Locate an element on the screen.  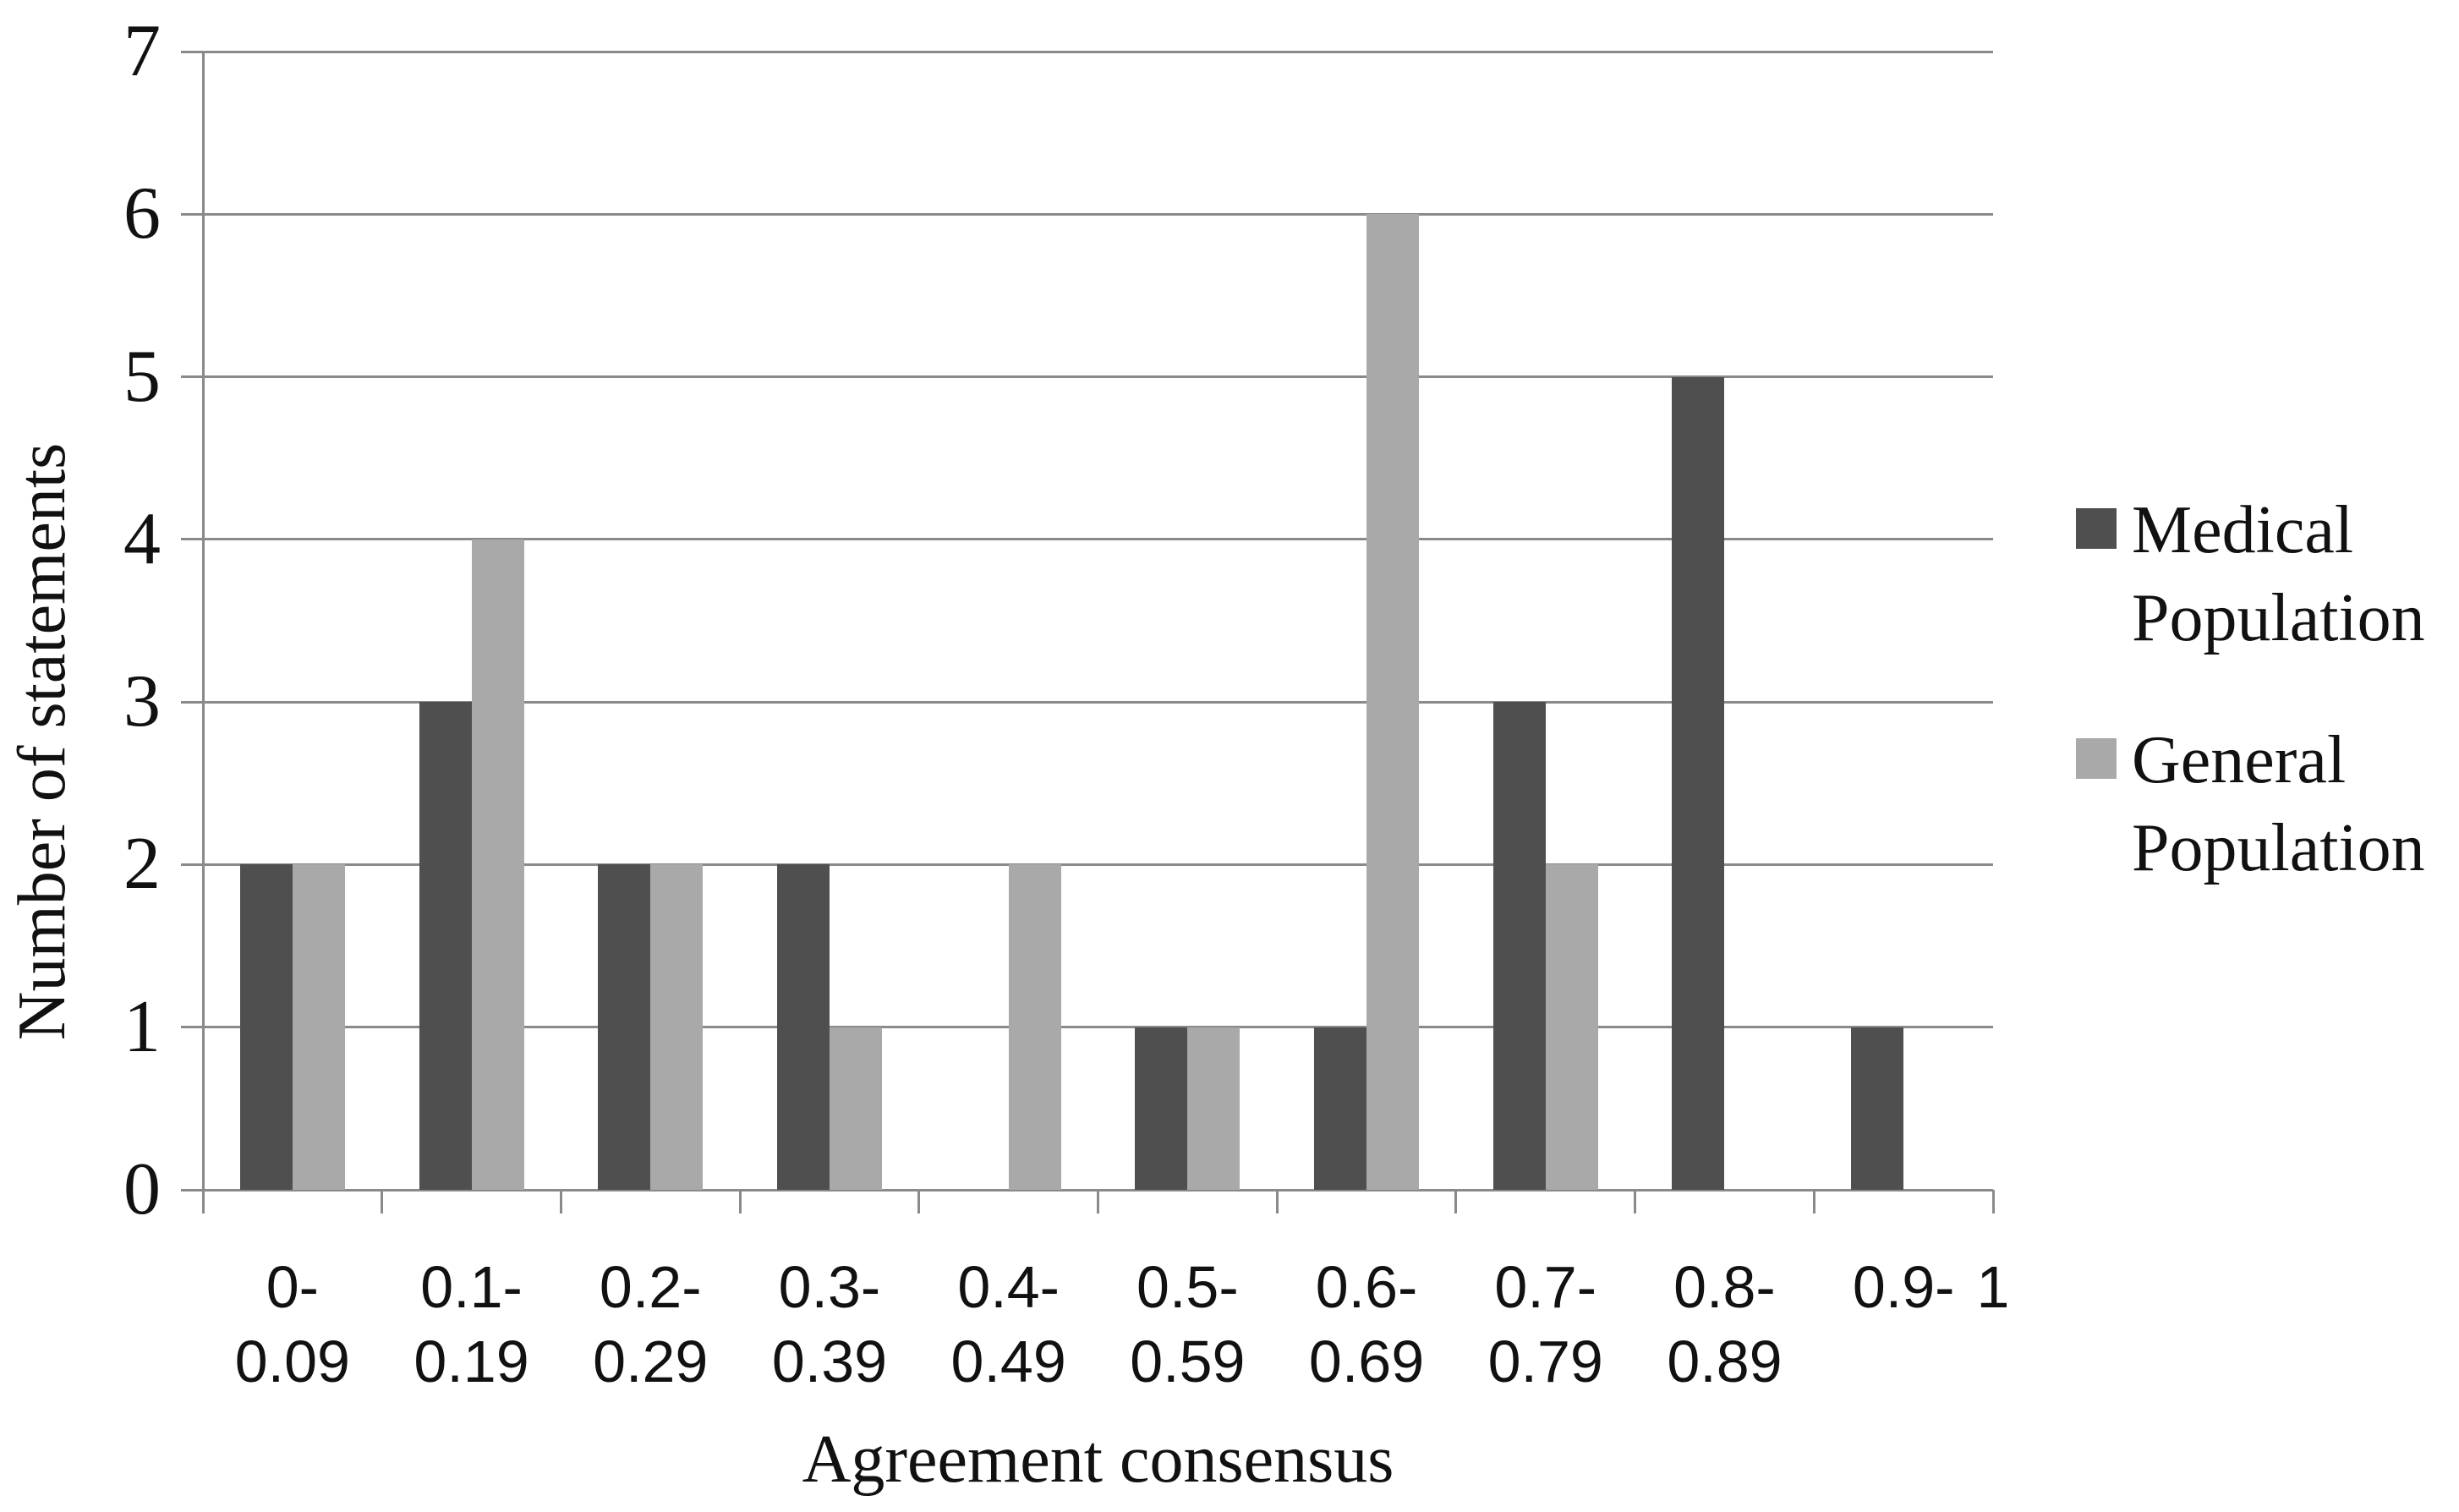
legend-swatch-general-population is located at coordinates (2096, 759).